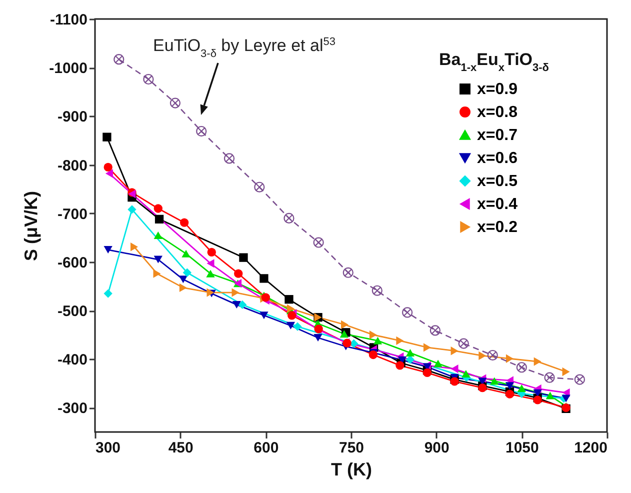  I want to click on legend-title: Ba$_{1-x}$Eu$_{x}$TiO$_{3-δ}$, so click(494, 62).